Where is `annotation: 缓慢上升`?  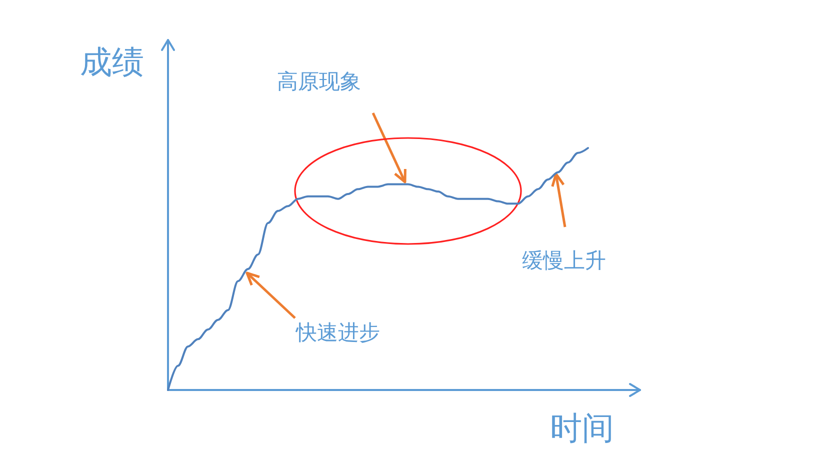
annotation: 缓慢上升 is located at coordinates (564, 260).